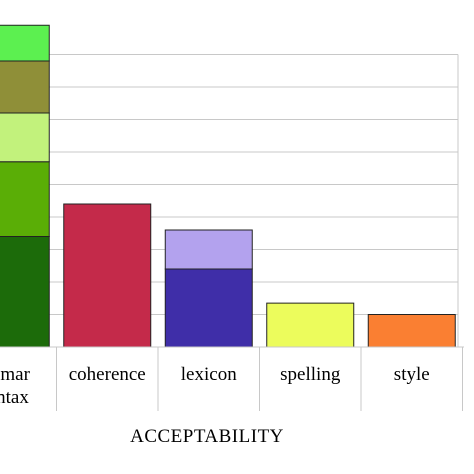 The width and height of the screenshot is (474, 474). Describe the element at coordinates (15, 374) in the screenshot. I see `x-tick-label: mmar` at that location.